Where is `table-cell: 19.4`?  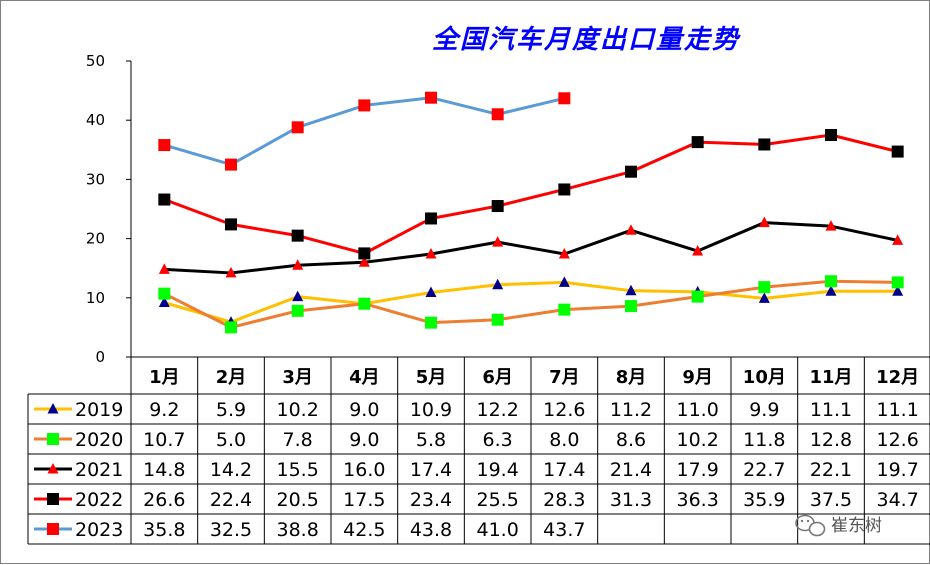
table-cell: 19.4 is located at coordinates (498, 470).